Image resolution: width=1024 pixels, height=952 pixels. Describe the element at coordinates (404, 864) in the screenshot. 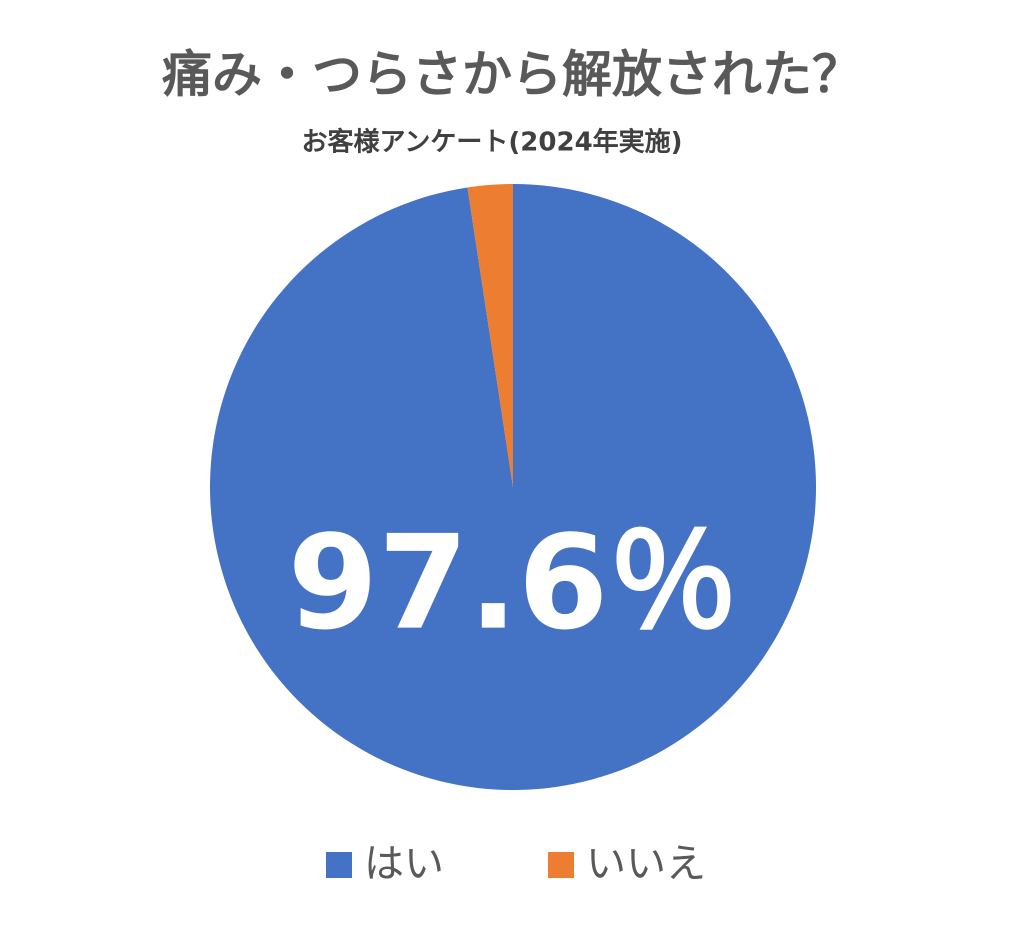

I see `legend-label: はい` at that location.